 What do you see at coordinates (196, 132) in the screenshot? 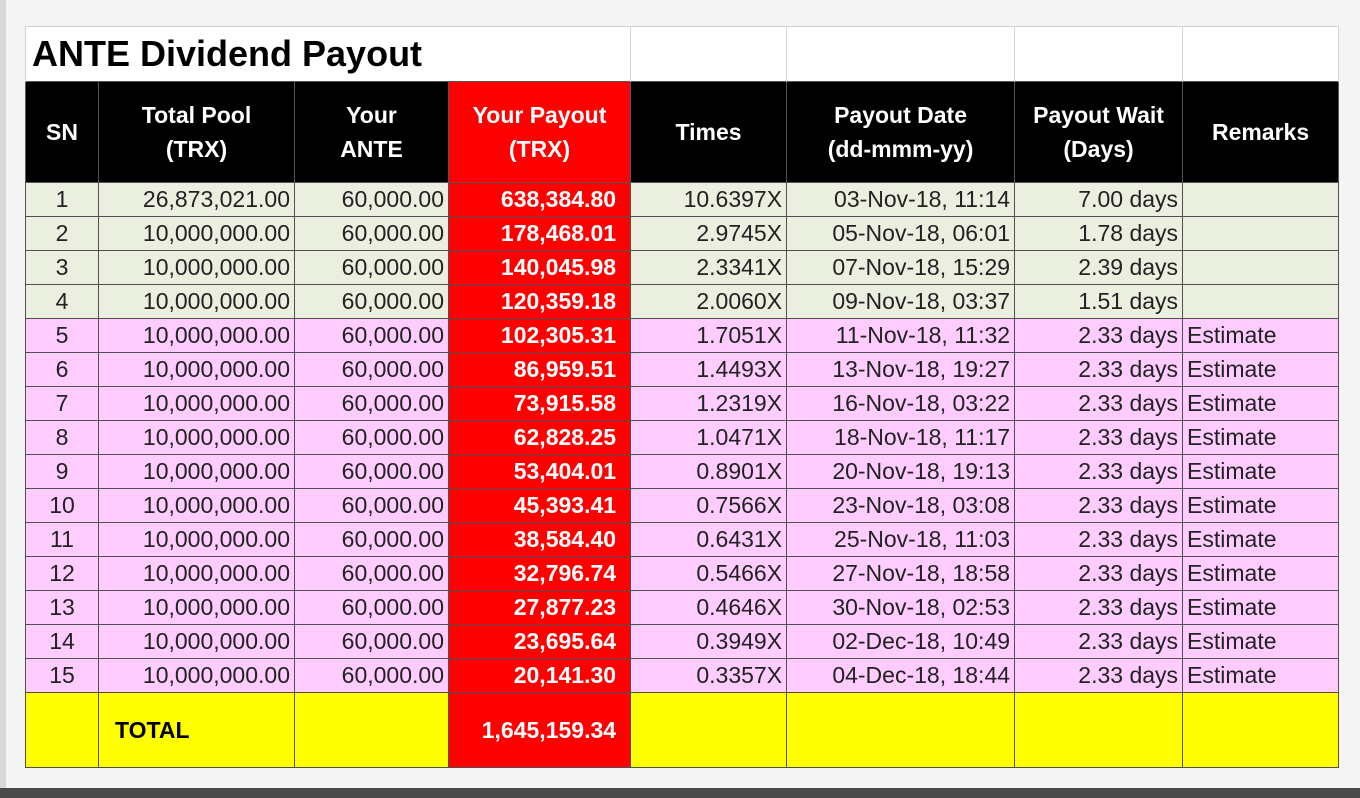
I see `header-total-pool: Total Pool (TRX)` at bounding box center [196, 132].